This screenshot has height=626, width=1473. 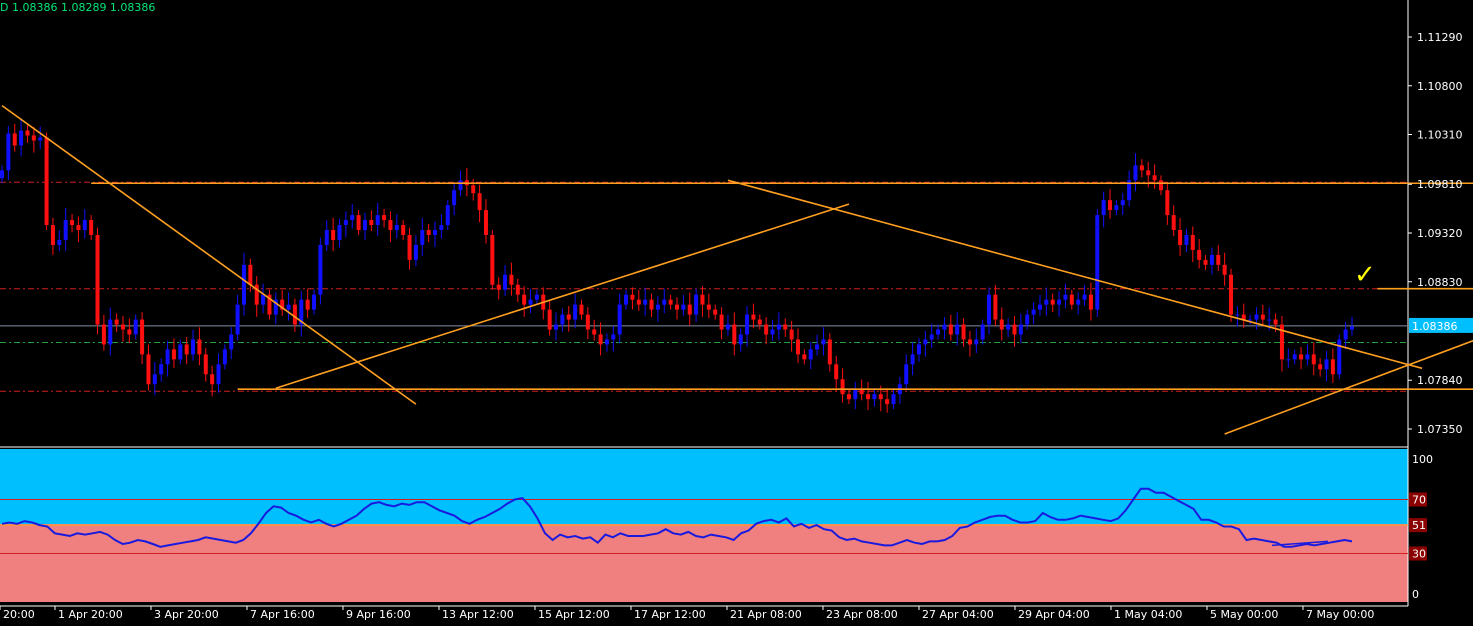 I want to click on time-tick-label: 15 Apr 12:00, so click(x=574, y=614).